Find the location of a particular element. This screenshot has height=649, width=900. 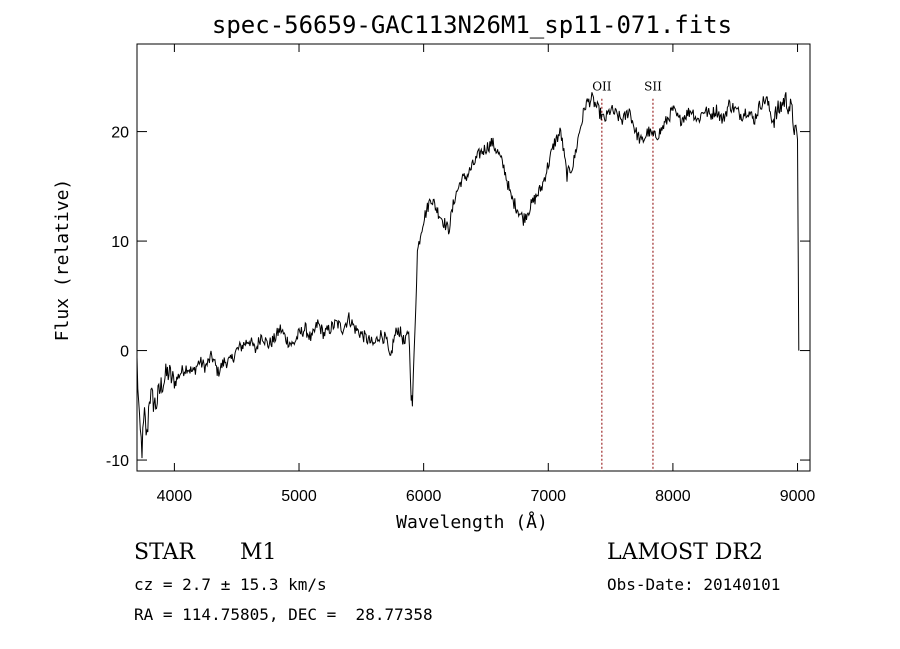

y-tick-label: -10 is located at coordinates (117, 461).